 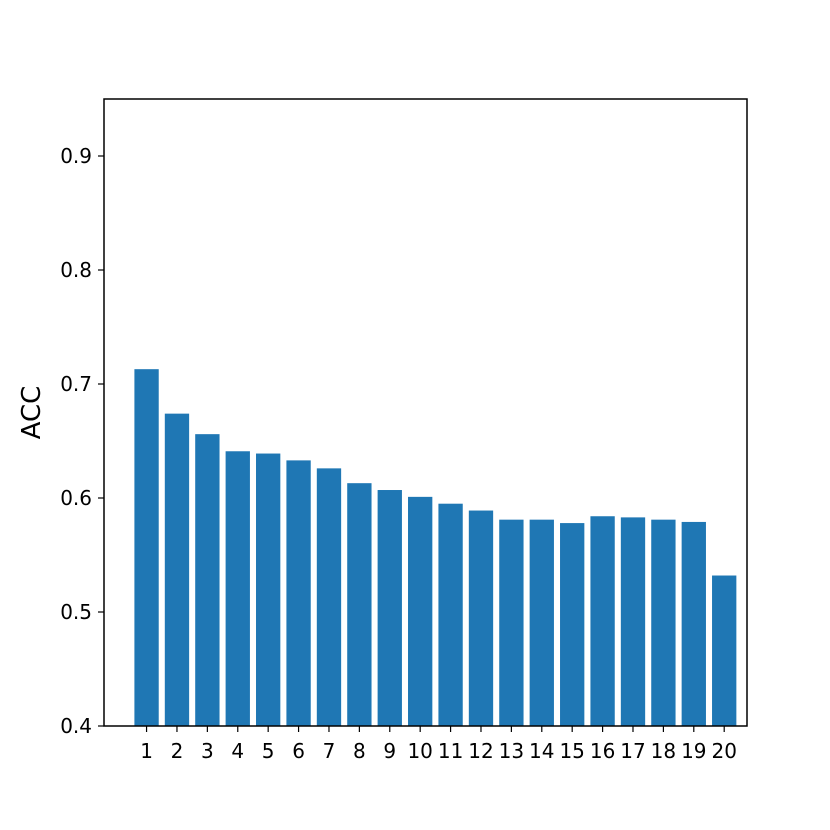 I want to click on y-tick-label: 0.6, so click(x=76, y=498).